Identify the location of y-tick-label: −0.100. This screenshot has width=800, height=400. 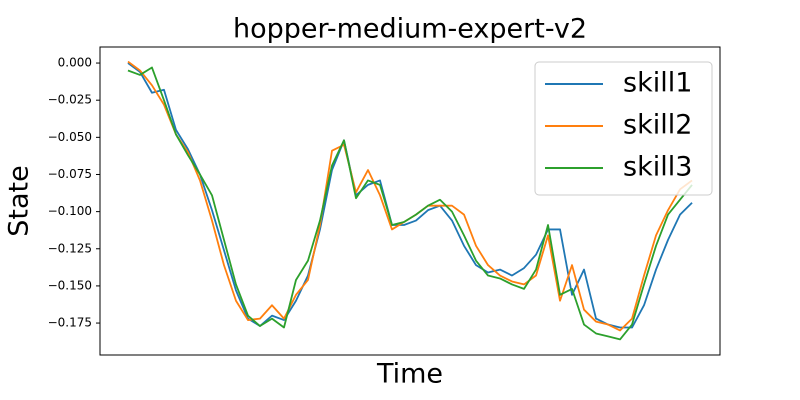
(70, 211).